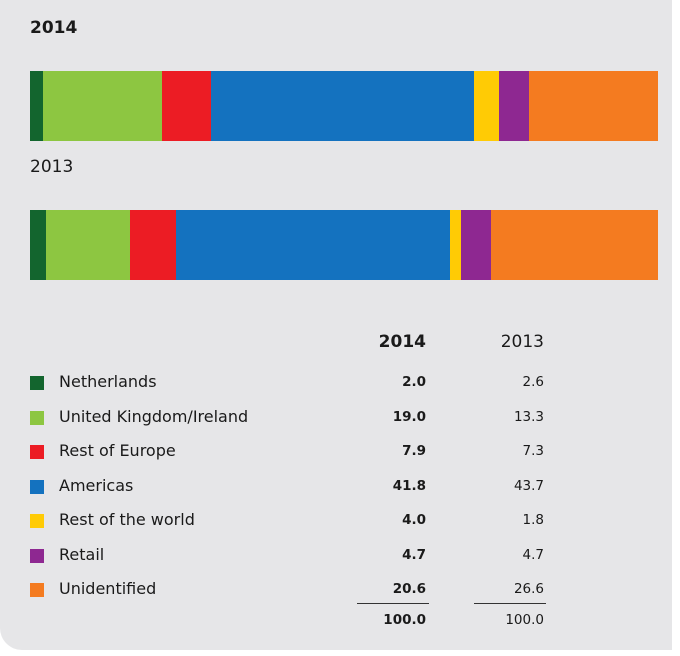 The width and height of the screenshot is (680, 656). What do you see at coordinates (108, 588) in the screenshot?
I see `row-label: Unidentified` at bounding box center [108, 588].